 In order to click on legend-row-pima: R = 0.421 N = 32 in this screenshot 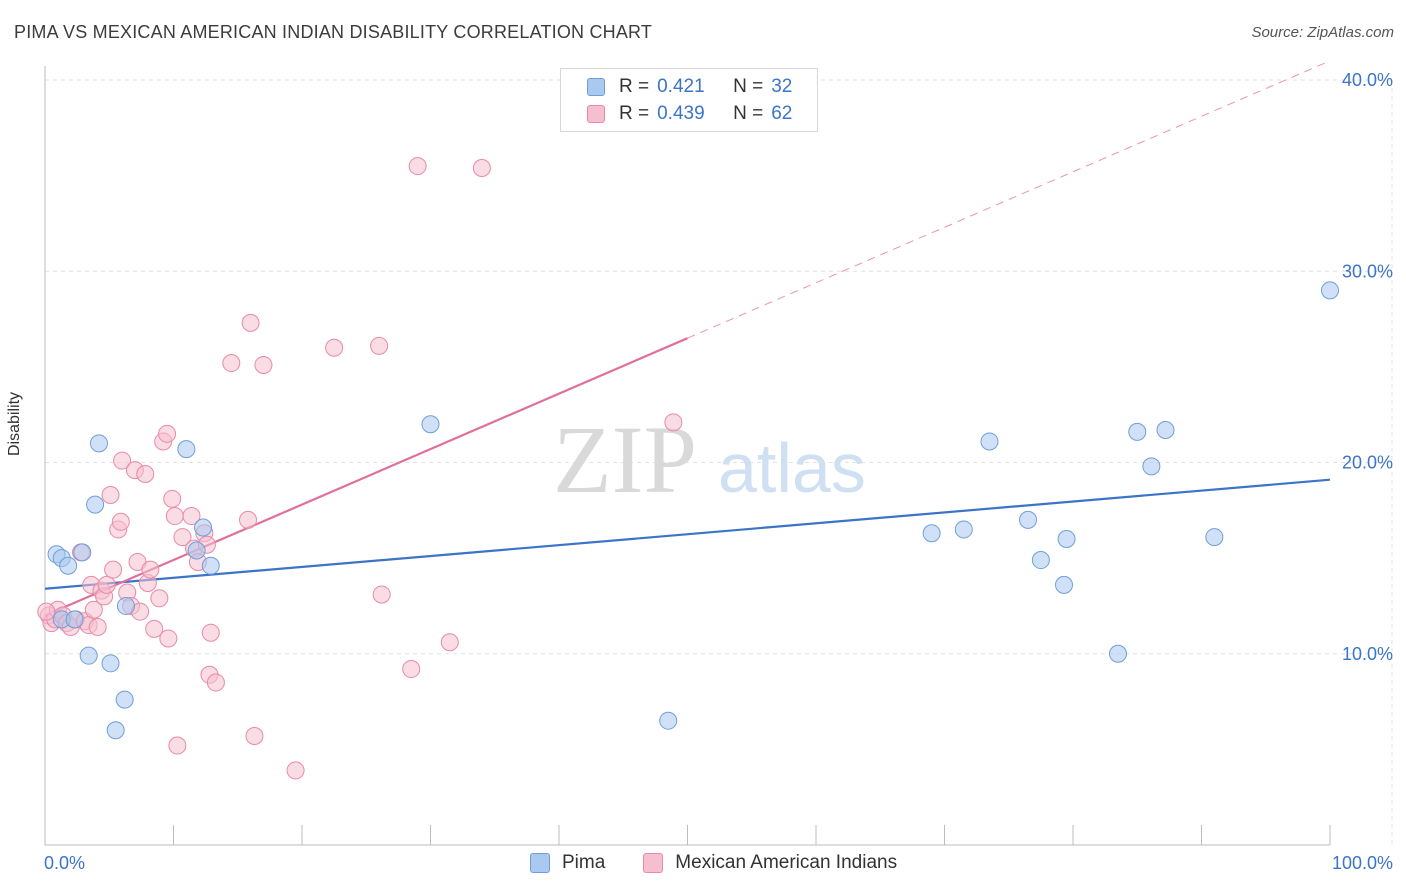, I will do `click(689, 87)`.